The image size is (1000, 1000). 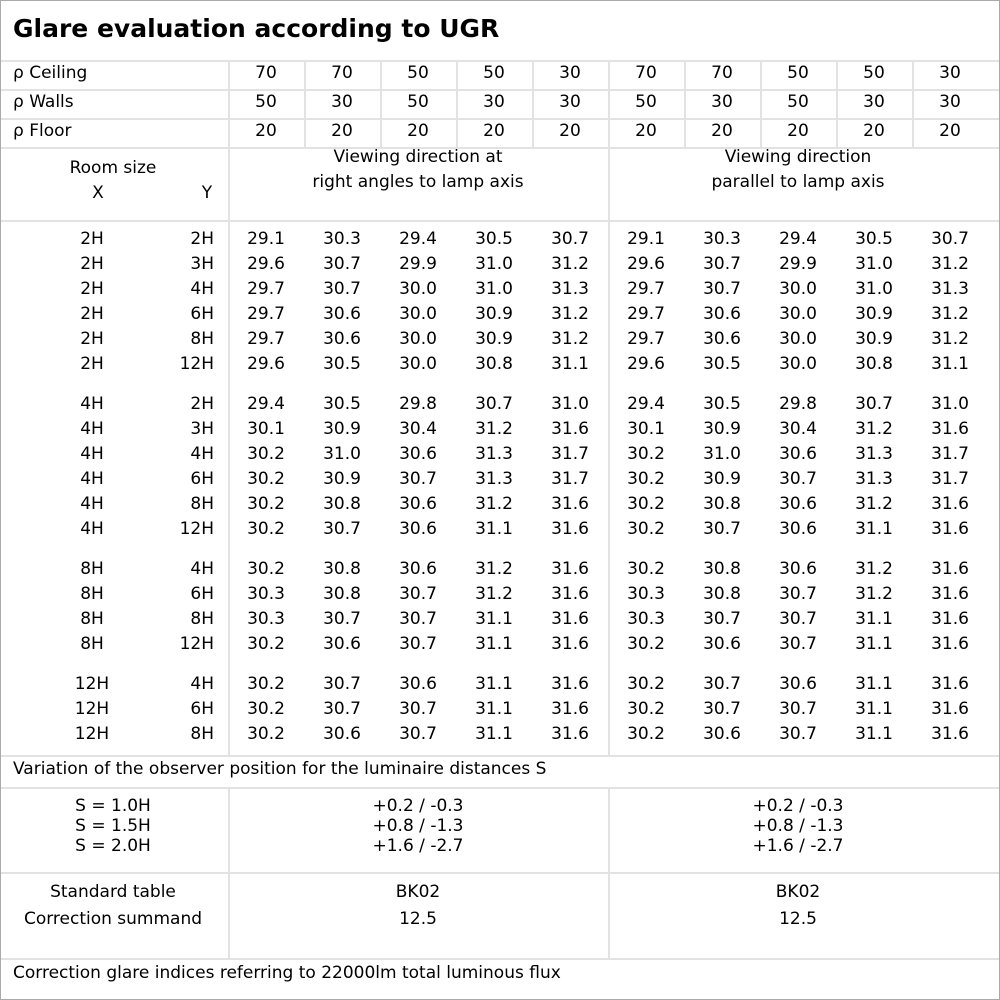 I want to click on room-y-value: 12H, so click(x=196, y=364).